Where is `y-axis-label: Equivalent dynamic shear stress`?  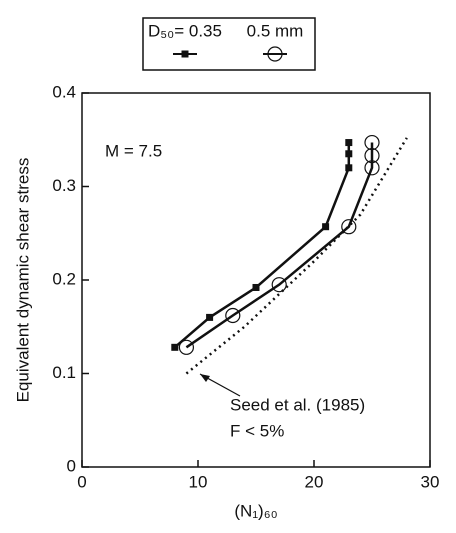 y-axis-label: Equivalent dynamic shear stress is located at coordinates (22, 280).